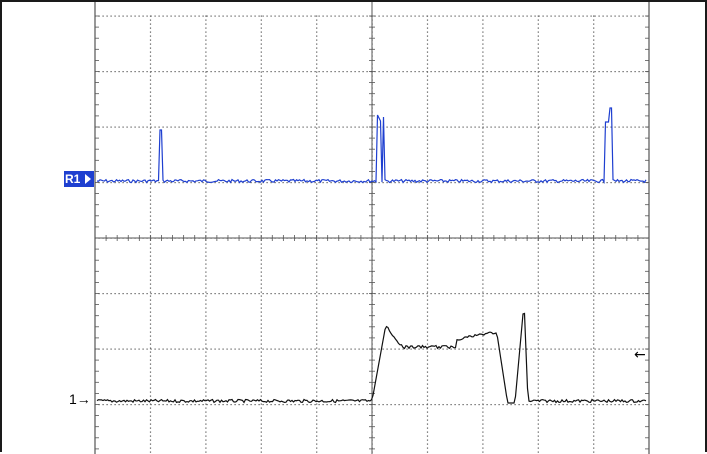 The width and height of the screenshot is (707, 454). Describe the element at coordinates (371, 146) in the screenshot. I see `ref1-waveform` at that location.